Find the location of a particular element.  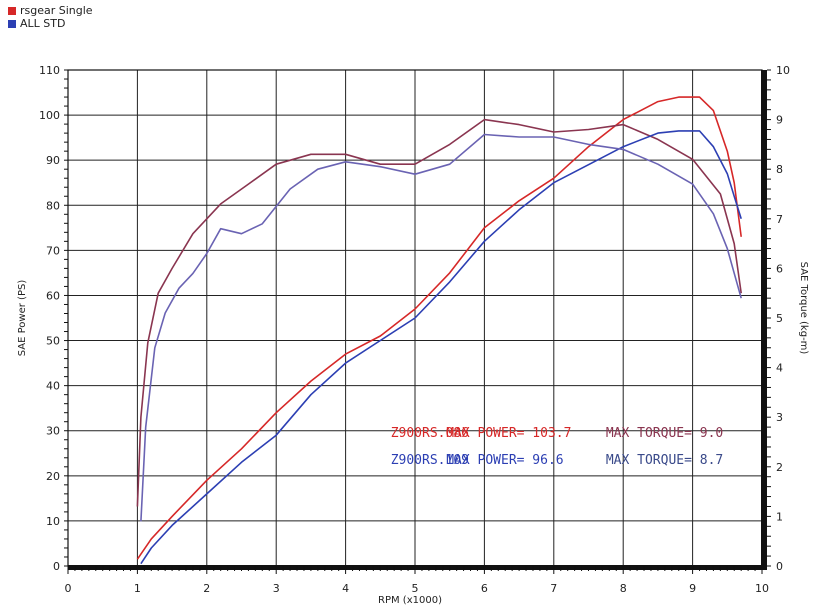

y-left-tick-label-10: 10 is located at coordinates (53, 521).